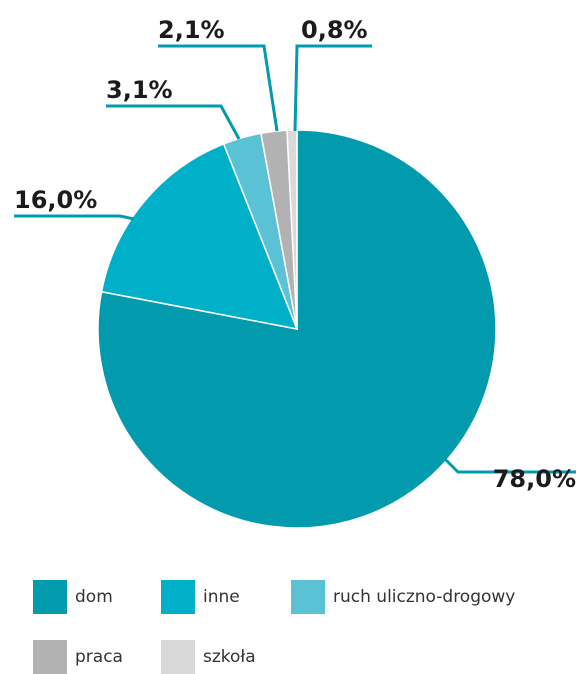  I want to click on legend-item-ruch: ruch uliczno-drogowy, so click(403, 597).